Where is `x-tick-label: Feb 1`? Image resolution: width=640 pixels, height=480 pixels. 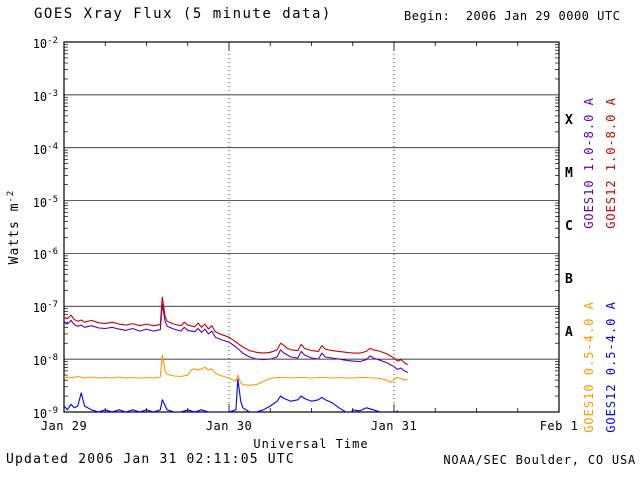 x-tick-label: Feb 1 is located at coordinates (559, 426).